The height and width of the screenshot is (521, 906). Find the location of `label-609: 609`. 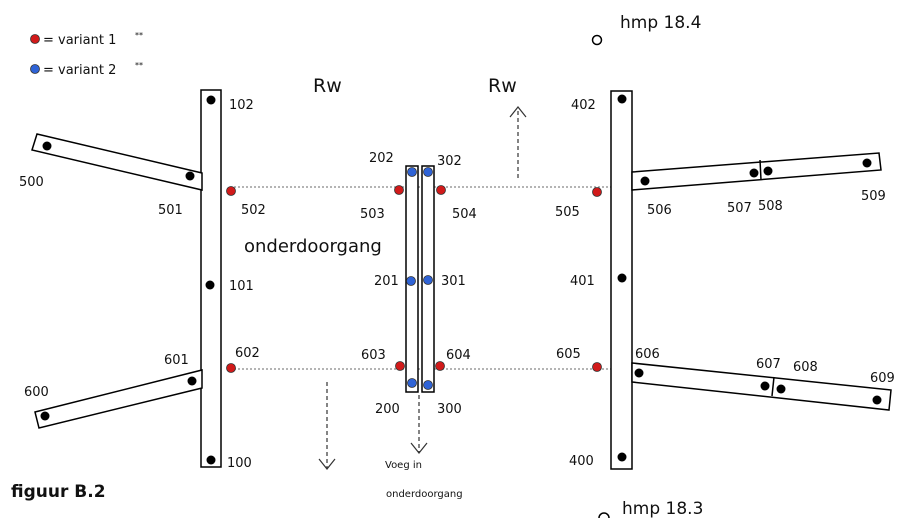

label-609: 609 is located at coordinates (882, 378).